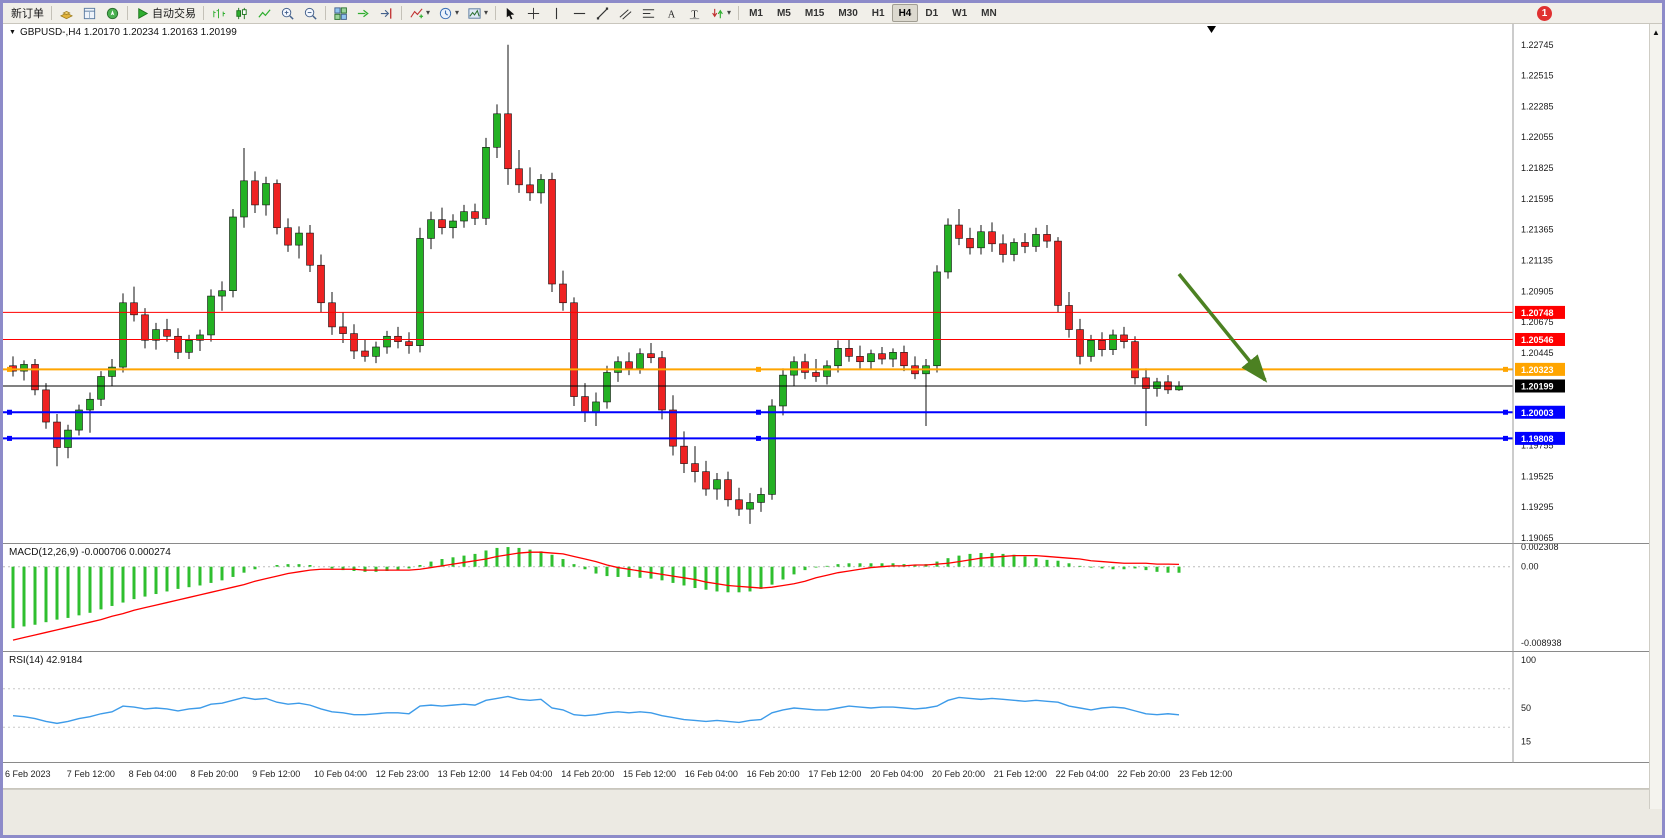 The width and height of the screenshot is (1665, 838). I want to click on data-window-button, so click(89, 13).